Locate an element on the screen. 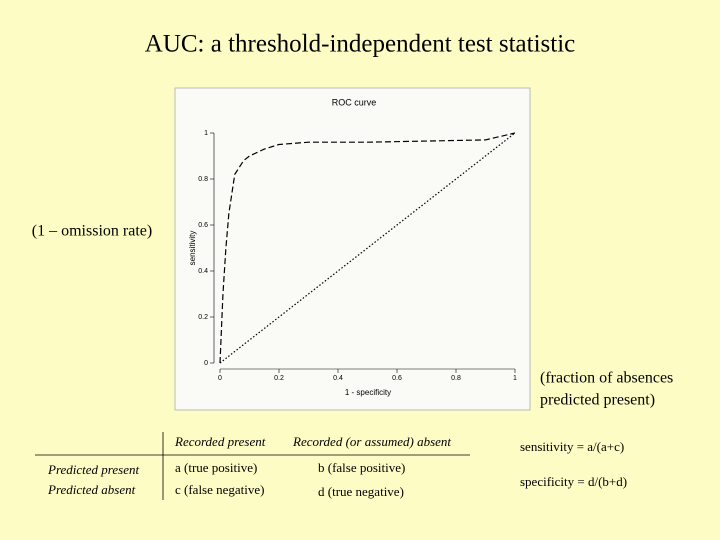 This screenshot has height=540, width=720. x-tick-label: 1 is located at coordinates (515, 378).